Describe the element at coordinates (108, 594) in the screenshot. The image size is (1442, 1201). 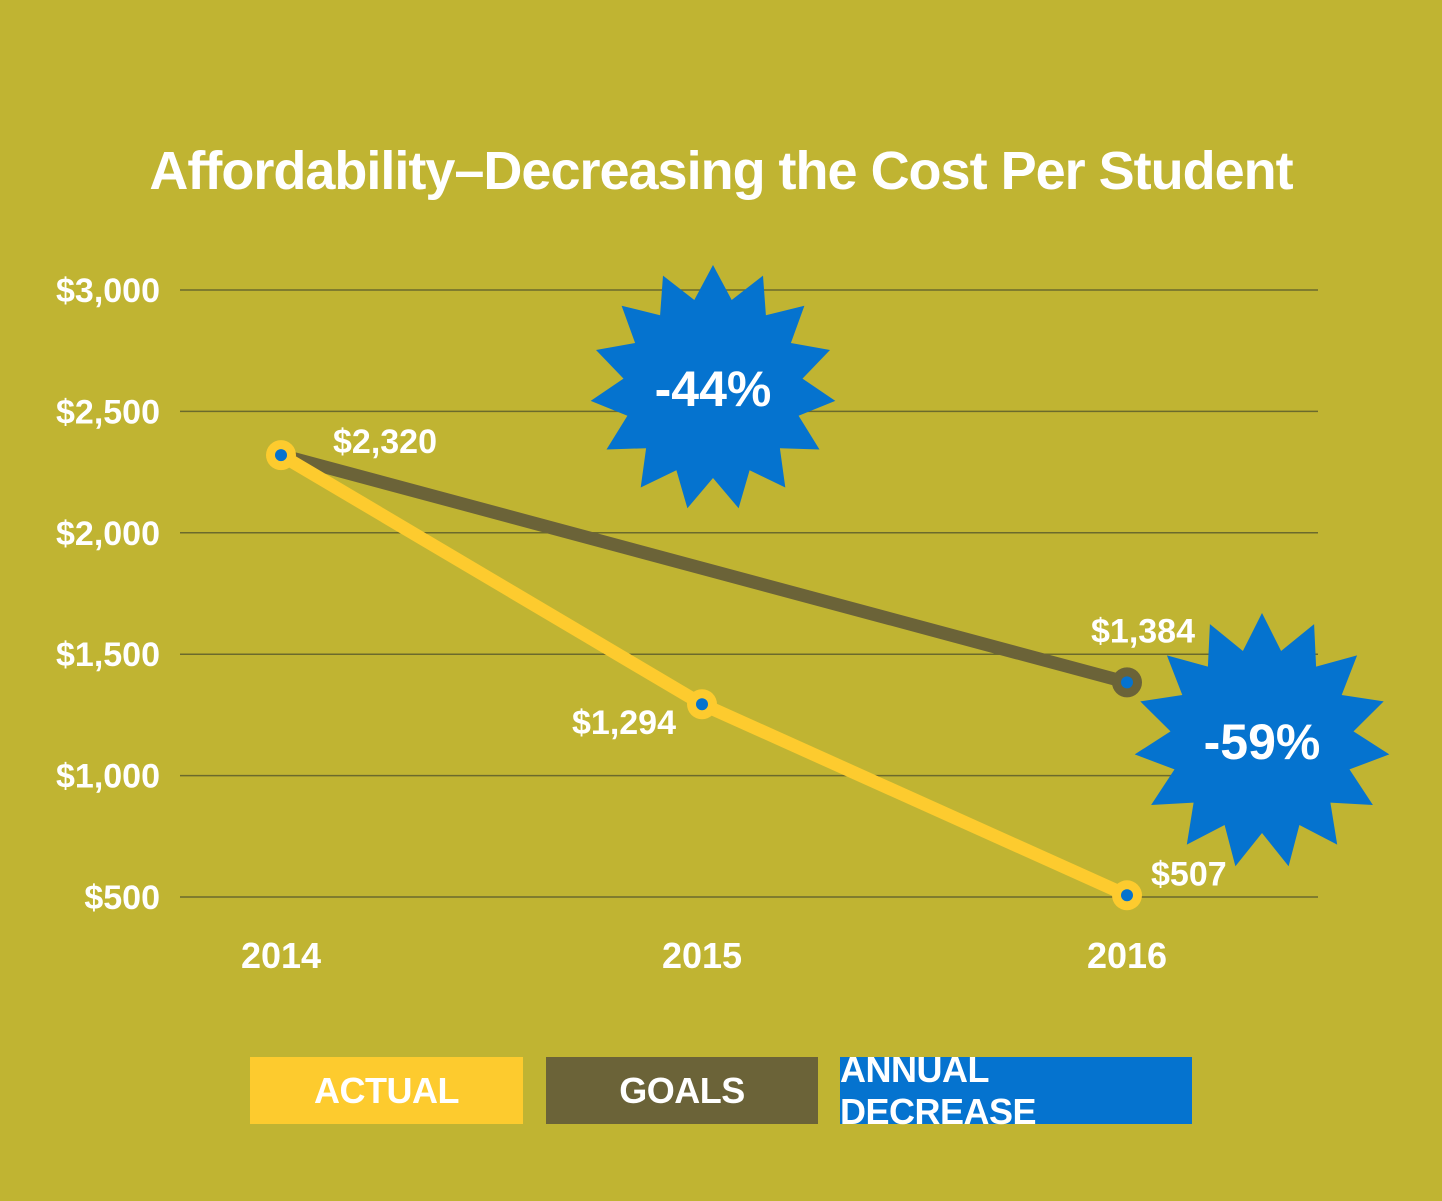
I see `y-axis: $3,000 $2,500 $2,000 $1,500 $1,000 $500` at that location.